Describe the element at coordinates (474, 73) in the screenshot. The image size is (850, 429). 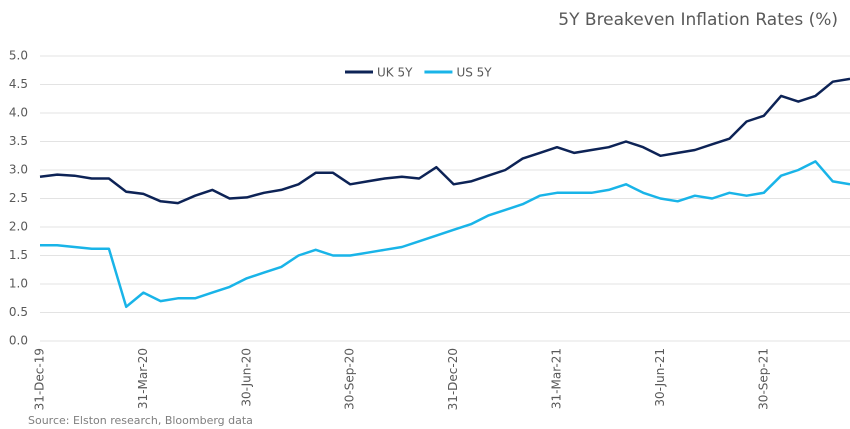
I see `legend-label: US 5Y` at that location.